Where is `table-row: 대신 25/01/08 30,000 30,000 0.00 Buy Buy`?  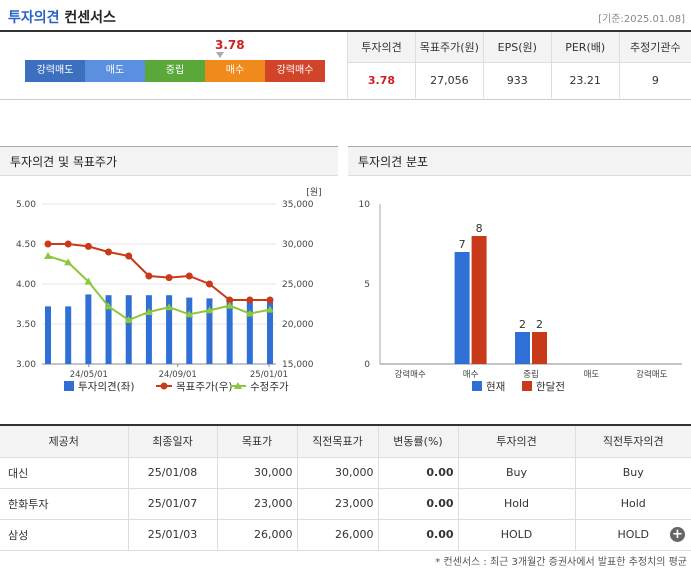
table-row: 대신 25/01/08 30,000 30,000 0.00 Buy Buy is located at coordinates (345, 473).